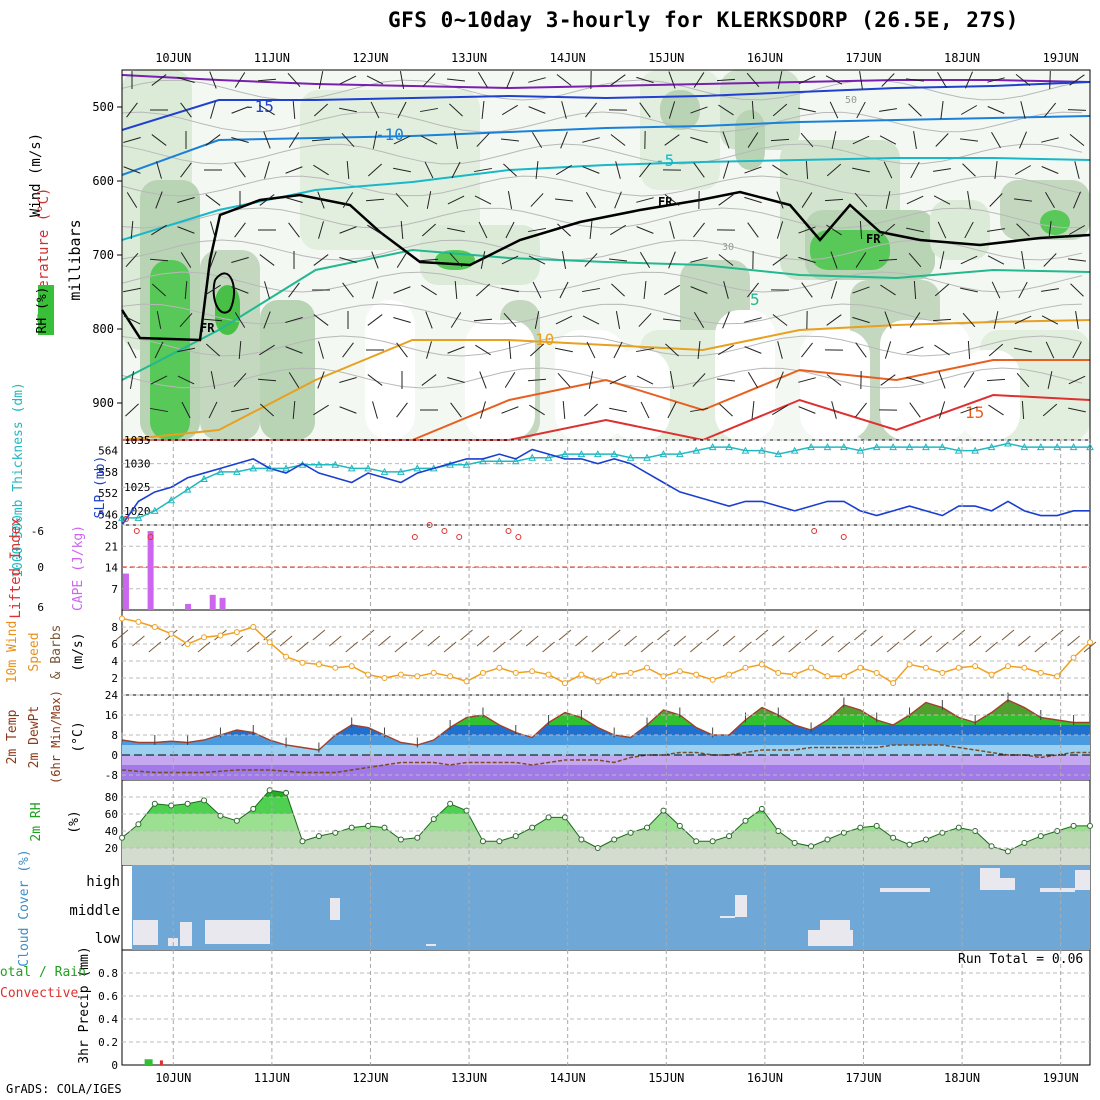  I want to click on precip-tick-0: 0, so click(114, 1065).